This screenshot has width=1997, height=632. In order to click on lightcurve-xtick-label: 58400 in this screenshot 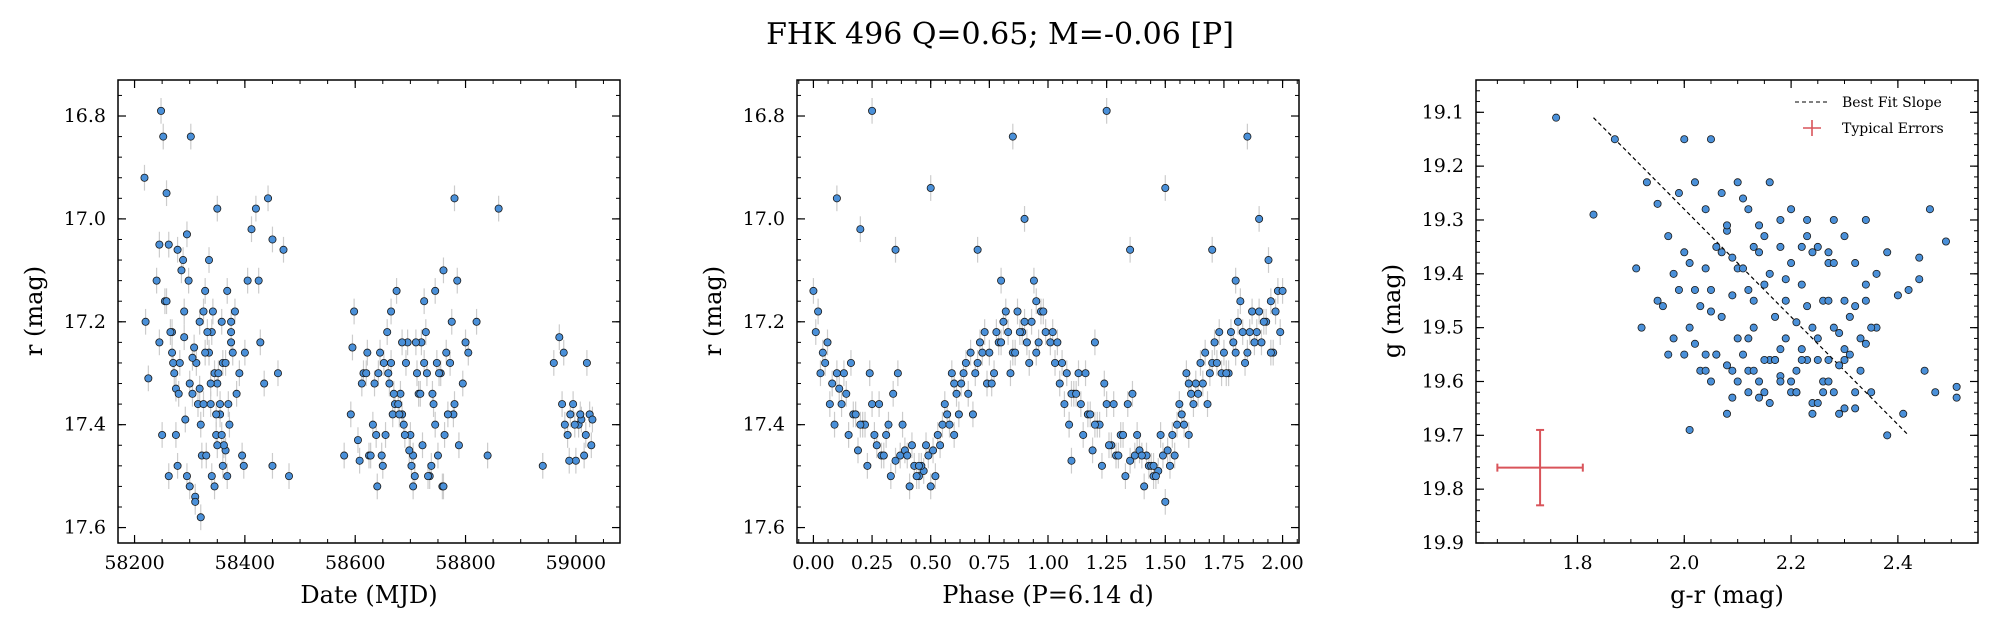, I will do `click(245, 563)`.